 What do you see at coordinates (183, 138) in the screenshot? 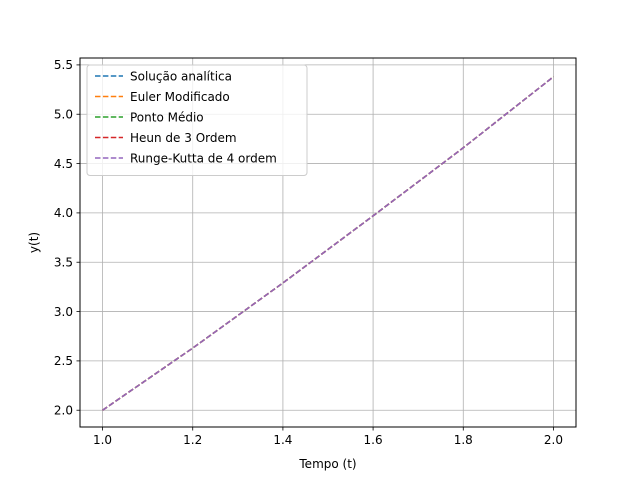
I see `legend-label: Heun de 3 Ordem` at bounding box center [183, 138].